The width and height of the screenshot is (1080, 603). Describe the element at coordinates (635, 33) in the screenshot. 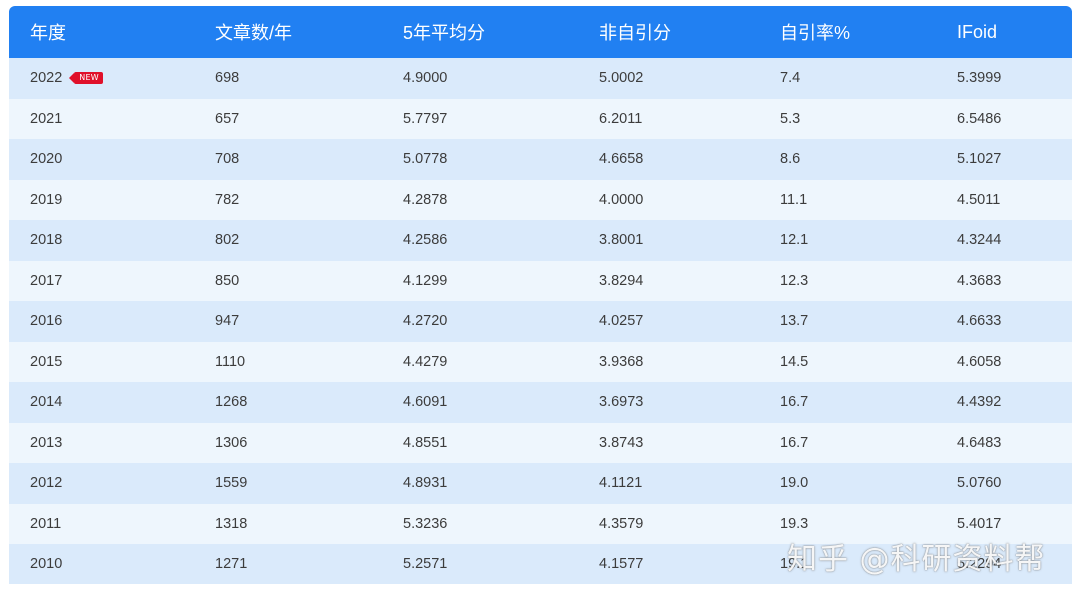

I see `header-non-self-citation-score: 非自引分` at that location.